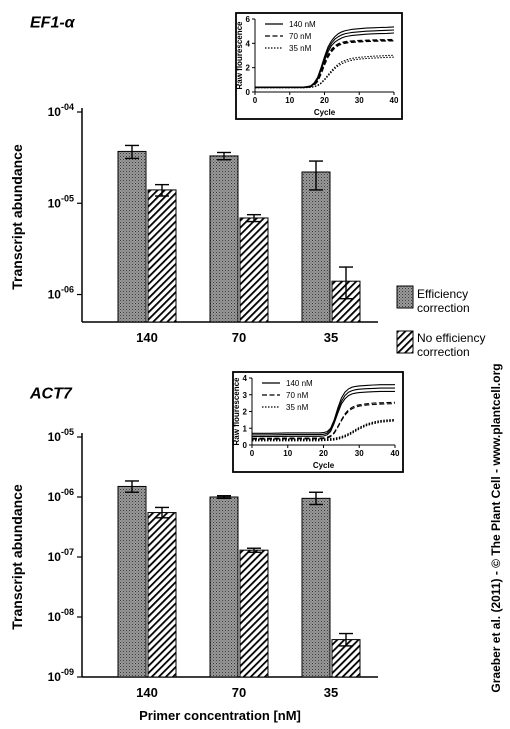  I want to click on inset-frame, so click(319, 66).